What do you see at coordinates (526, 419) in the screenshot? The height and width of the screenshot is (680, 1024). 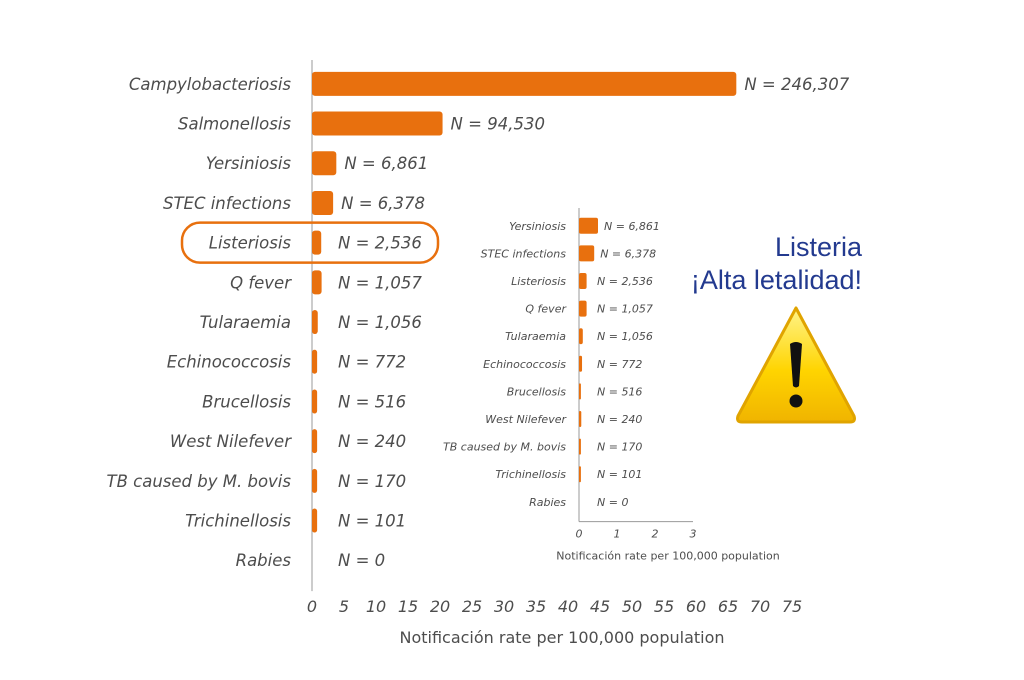 I see `inset-category-label: West Nilefever` at bounding box center [526, 419].